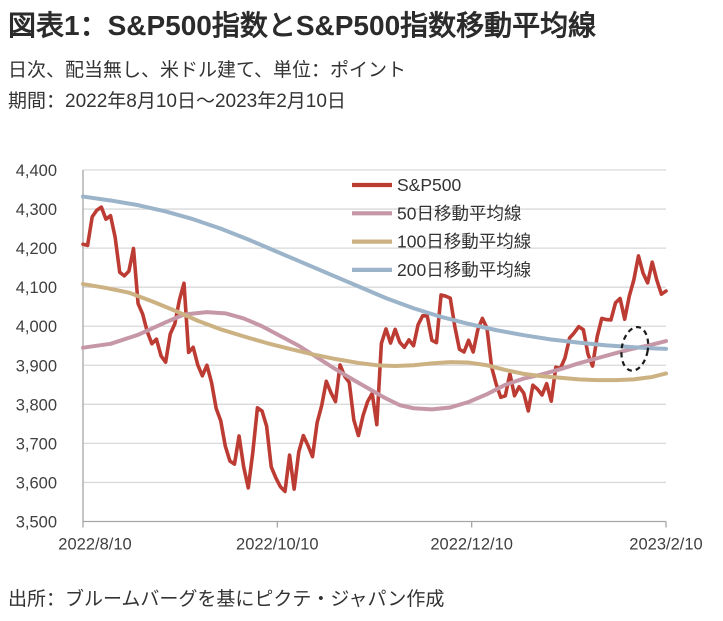  Describe the element at coordinates (36, 523) in the screenshot. I see `y-tick-label: 3,500` at that location.